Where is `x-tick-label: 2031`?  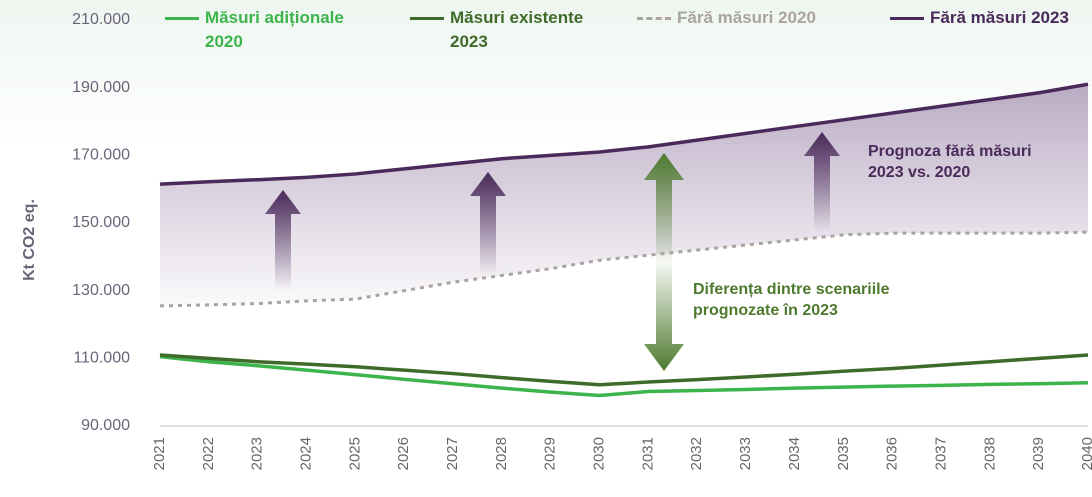
x-tick-label: 2031 is located at coordinates (647, 453).